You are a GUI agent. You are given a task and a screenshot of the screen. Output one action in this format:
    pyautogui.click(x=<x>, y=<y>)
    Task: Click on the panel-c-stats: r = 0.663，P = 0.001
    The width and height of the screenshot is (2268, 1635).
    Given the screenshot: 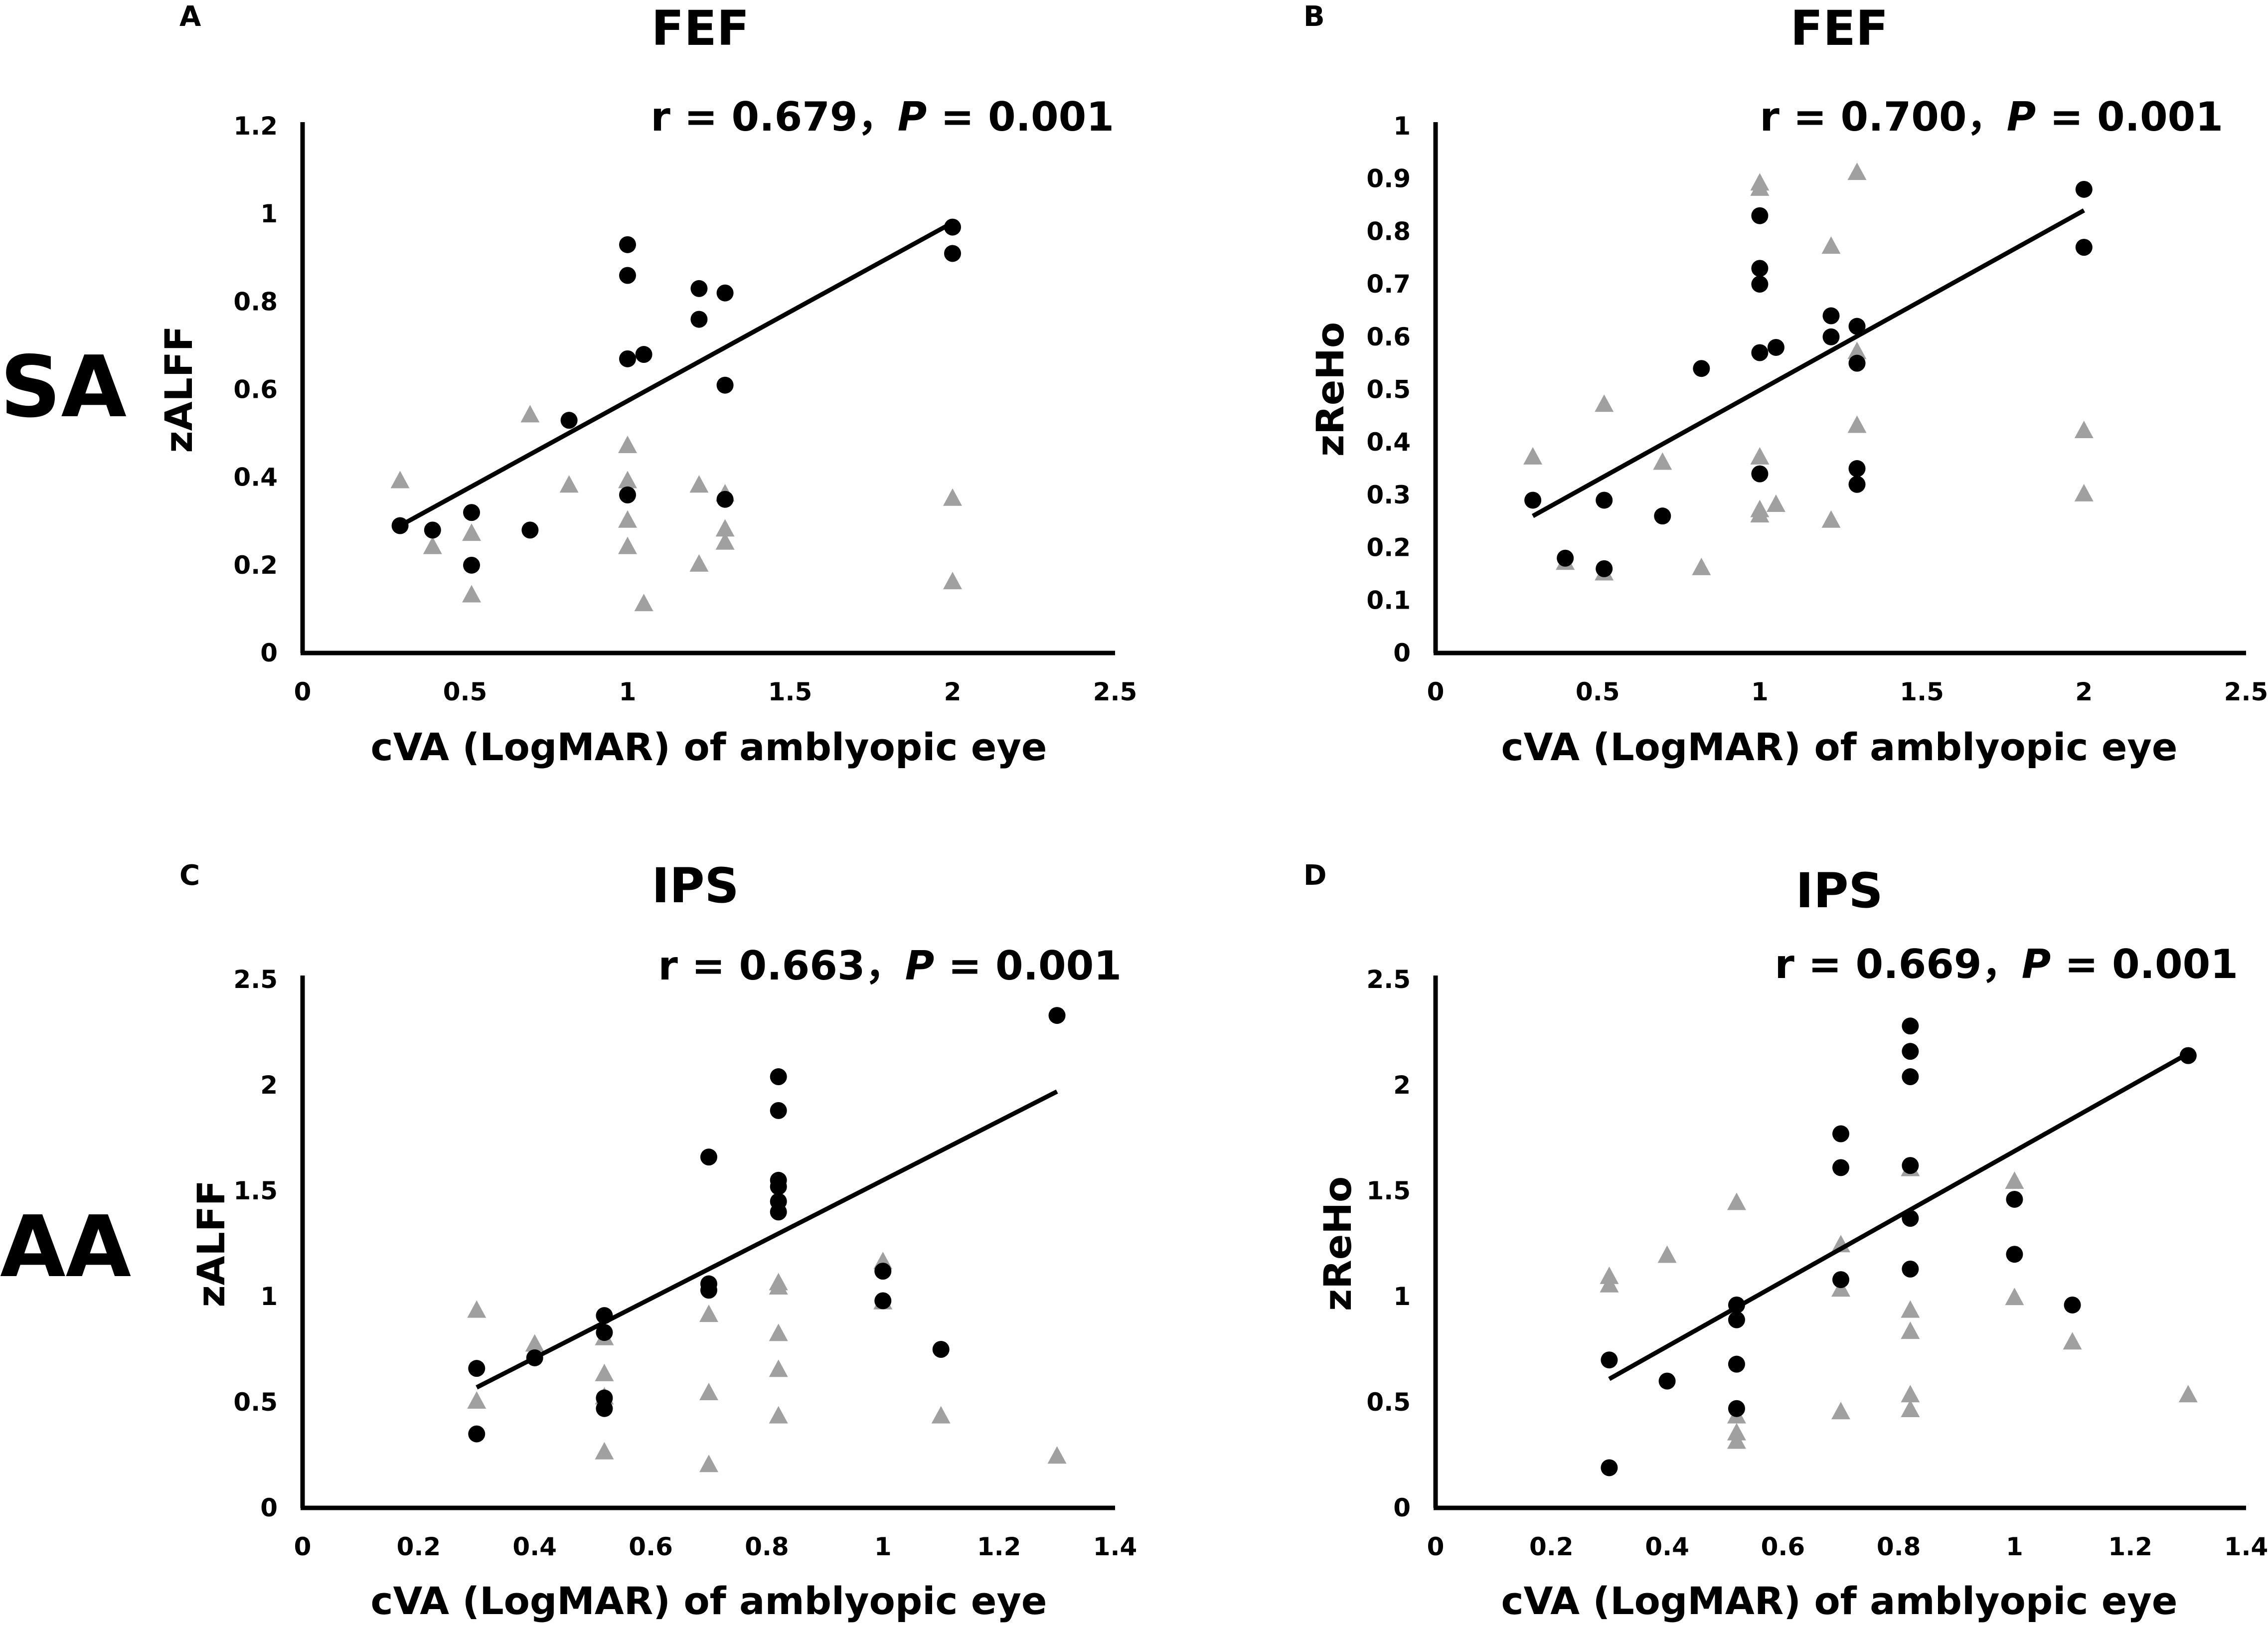 What is the action you would take?
    pyautogui.click(x=890, y=966)
    